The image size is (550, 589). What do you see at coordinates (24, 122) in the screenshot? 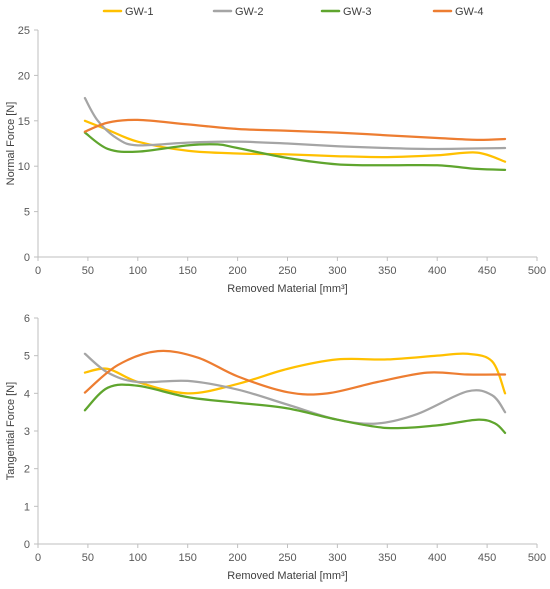
I see `y-tick-label: 15` at bounding box center [24, 122].